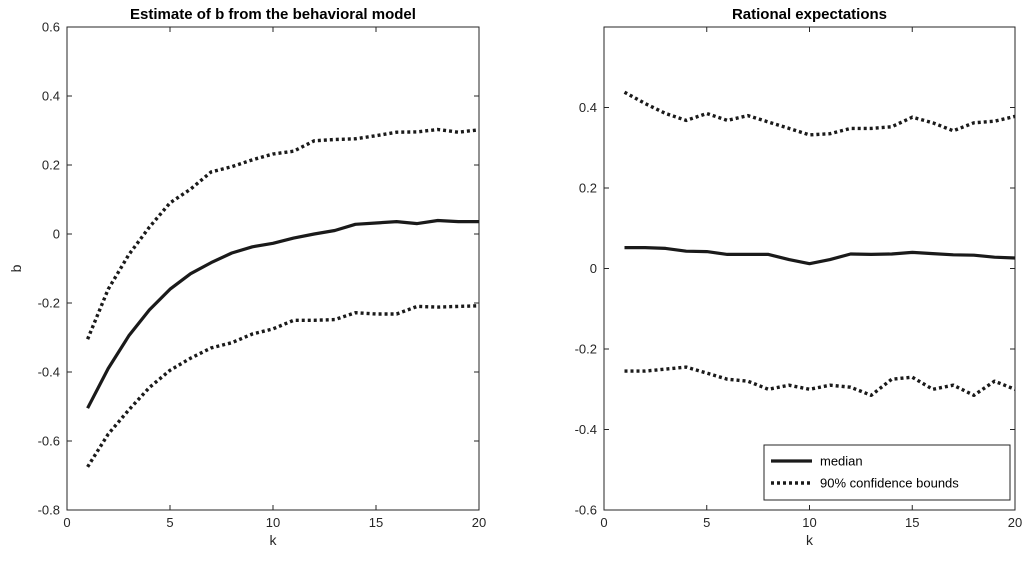 Image resolution: width=1030 pixels, height=563 pixels. What do you see at coordinates (273, 14) in the screenshot?
I see `chart-title: Estimate of b from the behavioral model` at bounding box center [273, 14].